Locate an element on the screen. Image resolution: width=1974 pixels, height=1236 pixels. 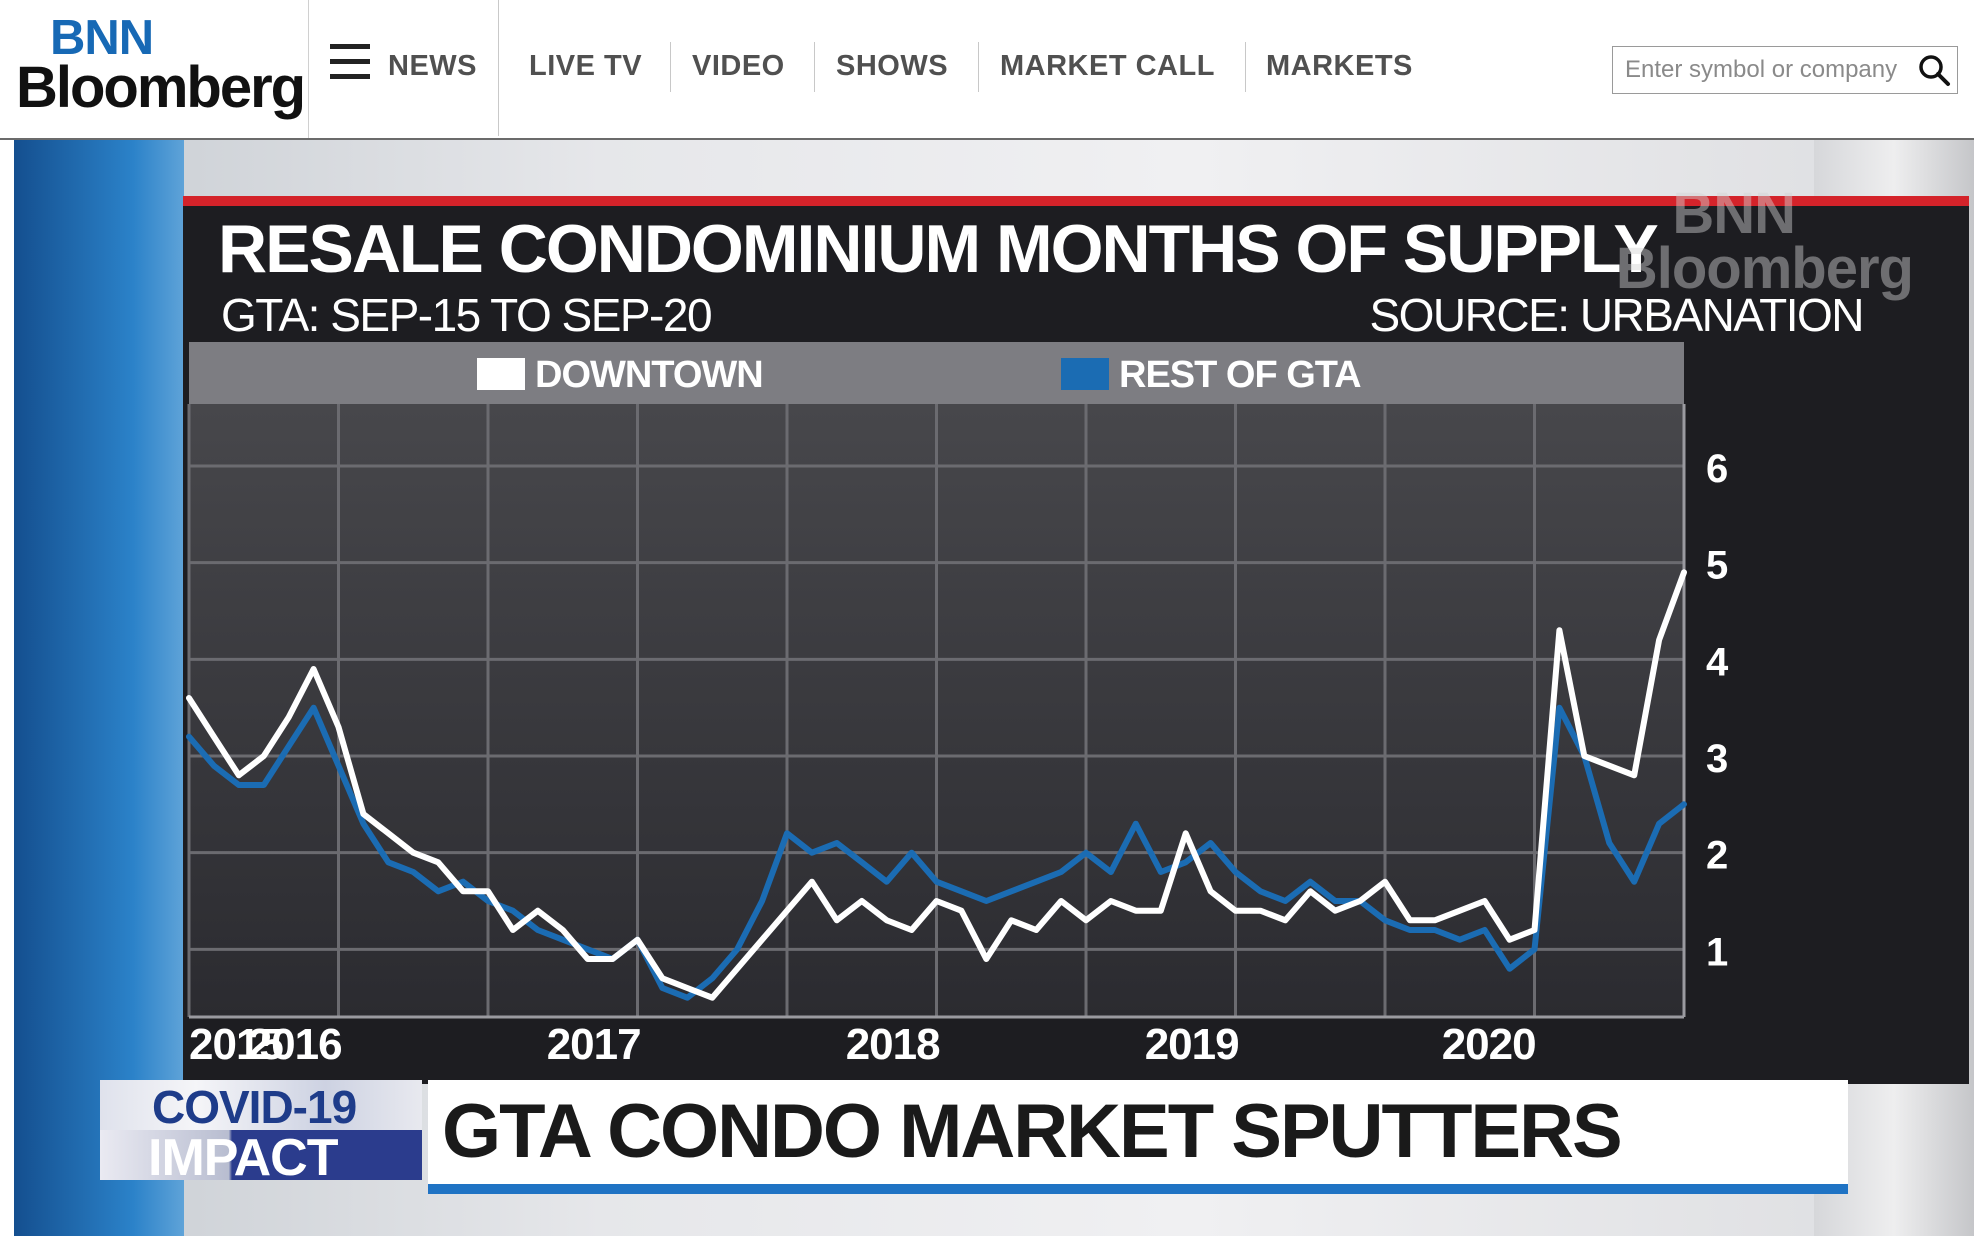
y-tick-label: 3 is located at coordinates (1717, 759).